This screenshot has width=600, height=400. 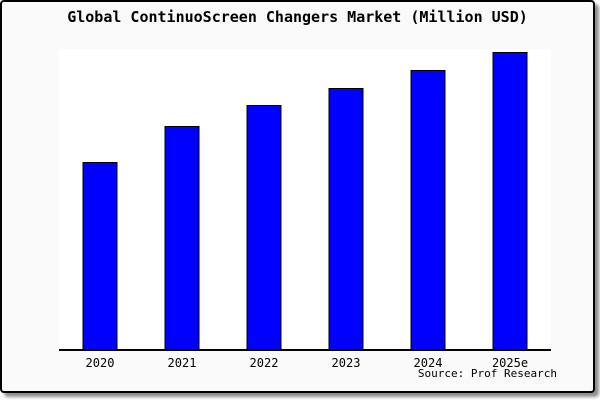 What do you see at coordinates (346, 363) in the screenshot?
I see `x-tick-label-2023: 2023` at bounding box center [346, 363].